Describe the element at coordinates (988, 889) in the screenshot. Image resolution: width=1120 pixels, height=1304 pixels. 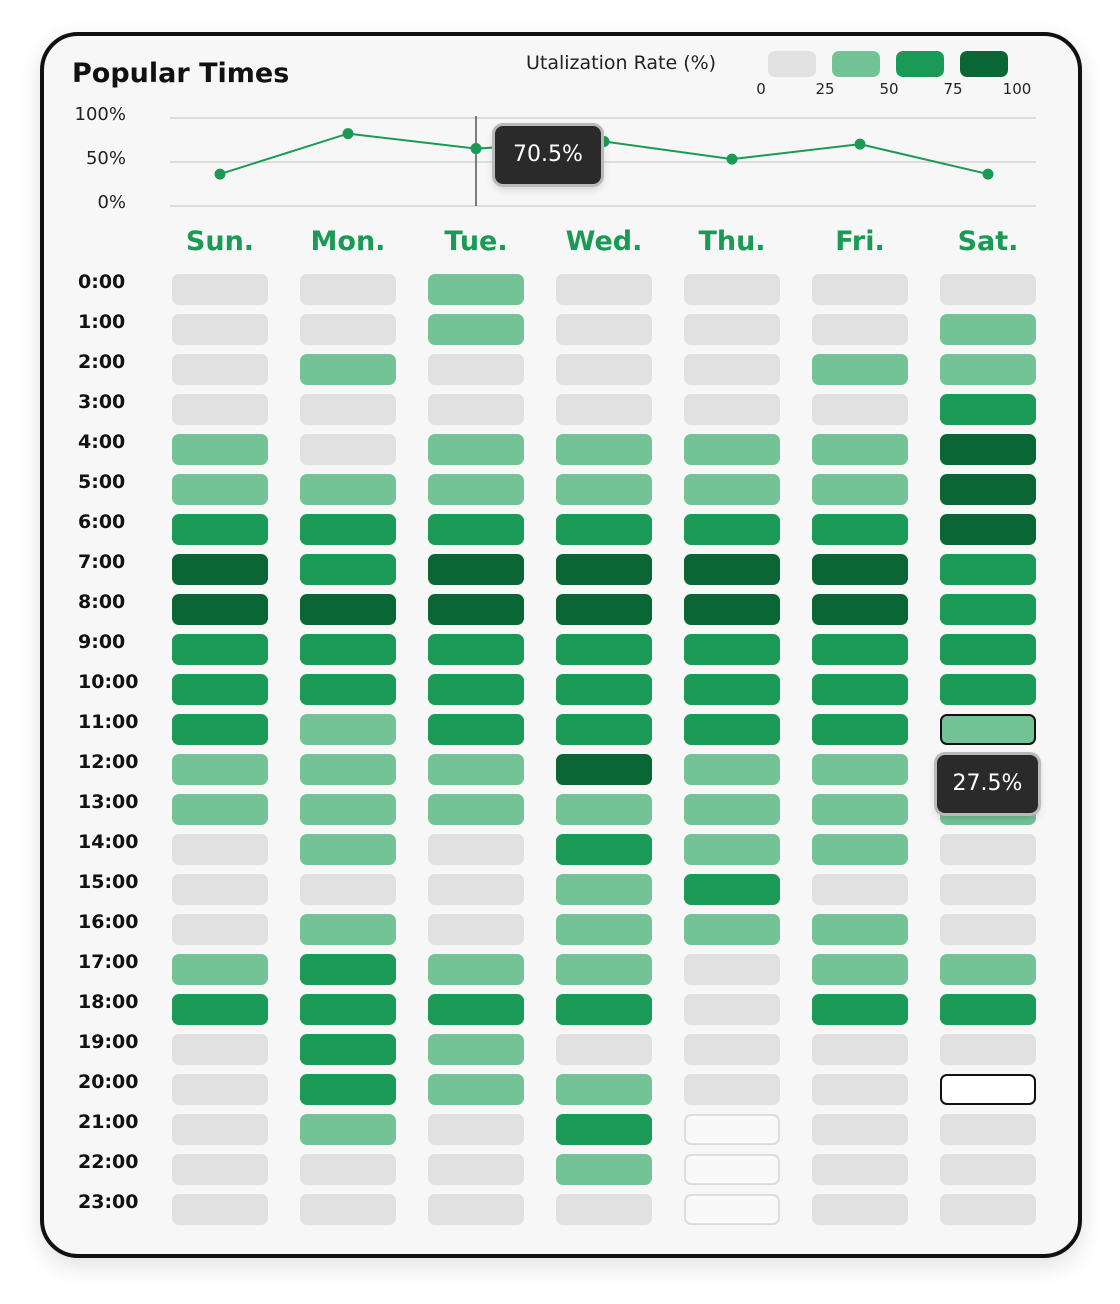
I see `heatmap-cell-Sat.-15:00` at that location.